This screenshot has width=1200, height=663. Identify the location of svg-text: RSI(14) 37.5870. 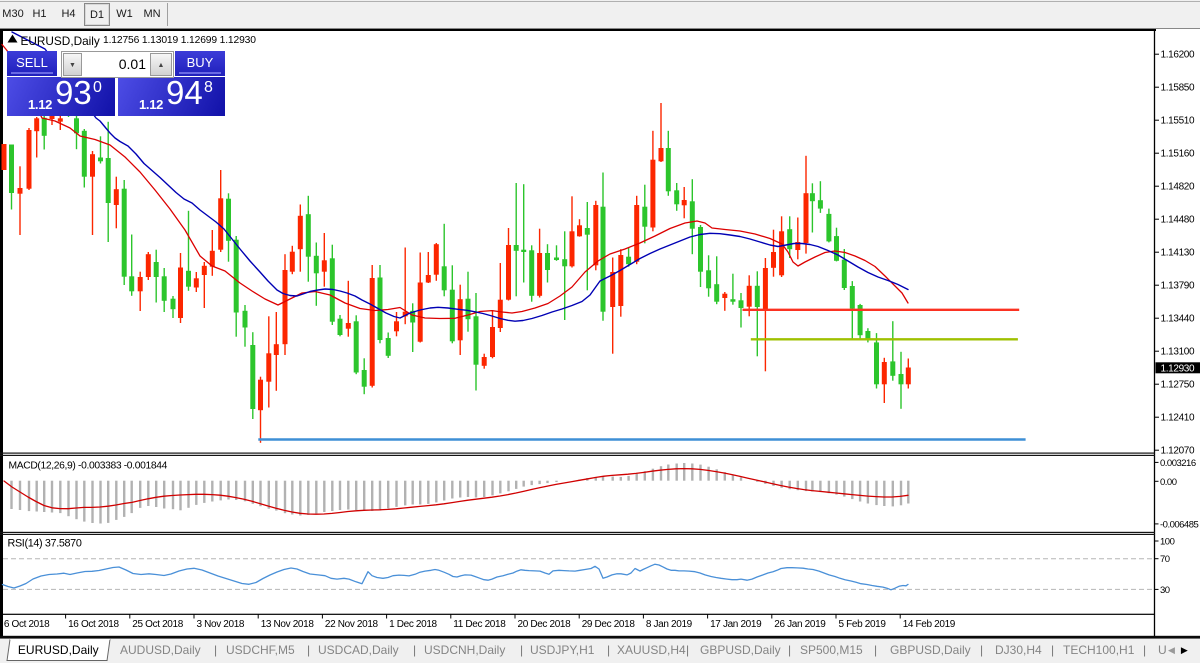
(45, 544).